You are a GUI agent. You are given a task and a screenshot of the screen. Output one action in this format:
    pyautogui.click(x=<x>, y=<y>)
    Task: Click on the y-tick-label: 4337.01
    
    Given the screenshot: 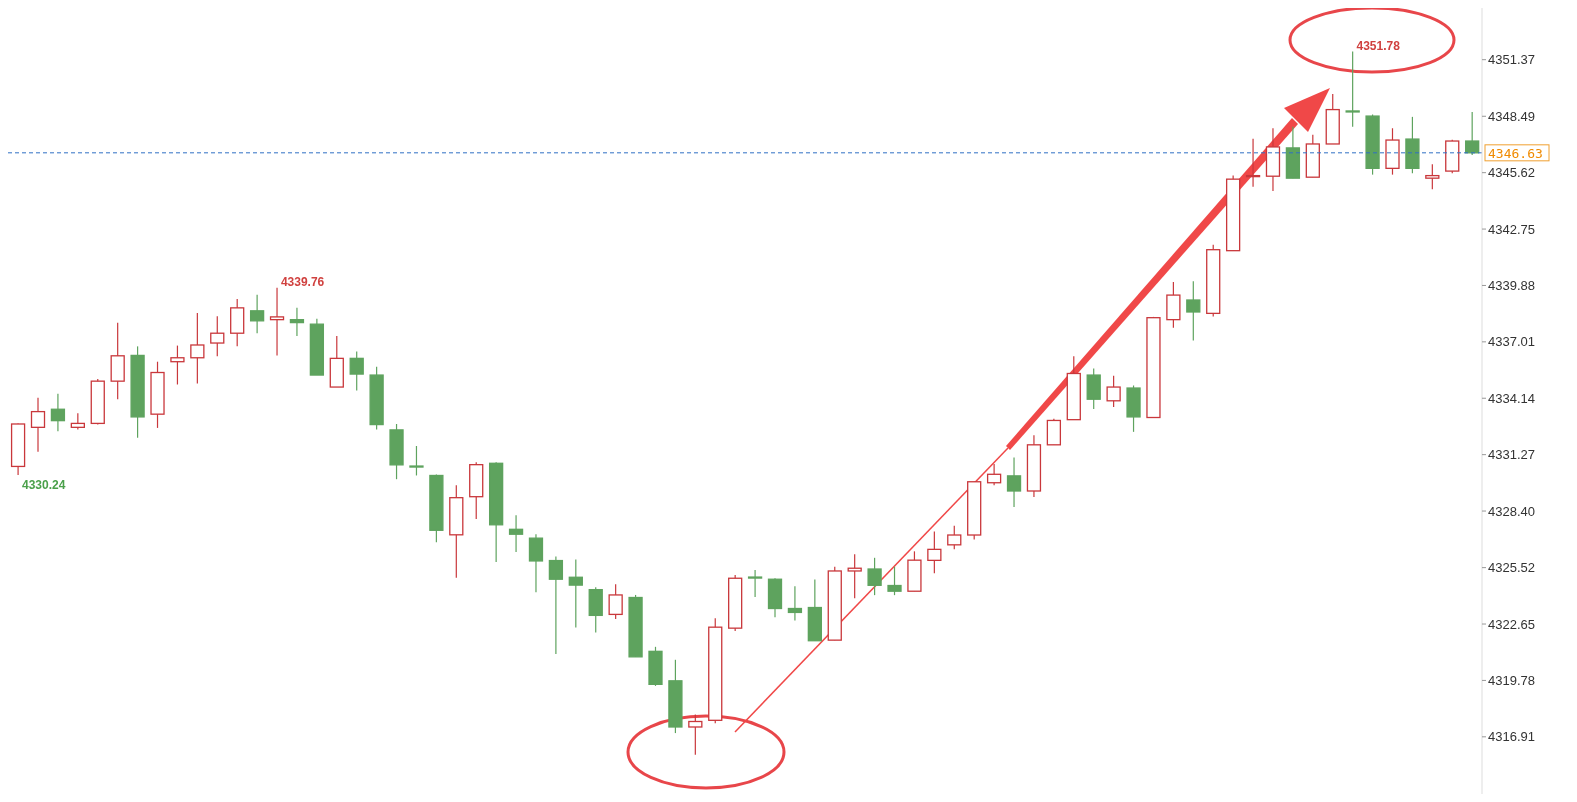 What is the action you would take?
    pyautogui.click(x=1511, y=342)
    